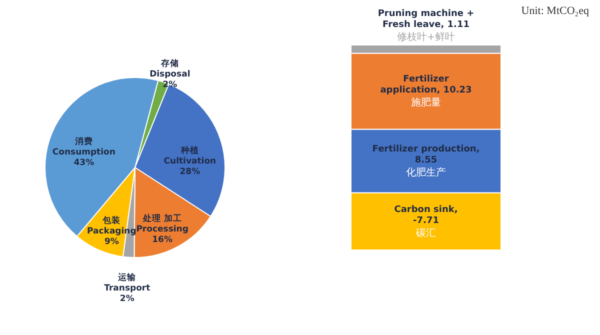  What do you see at coordinates (162, 240) in the screenshot?
I see `data-label: 16%` at bounding box center [162, 240].